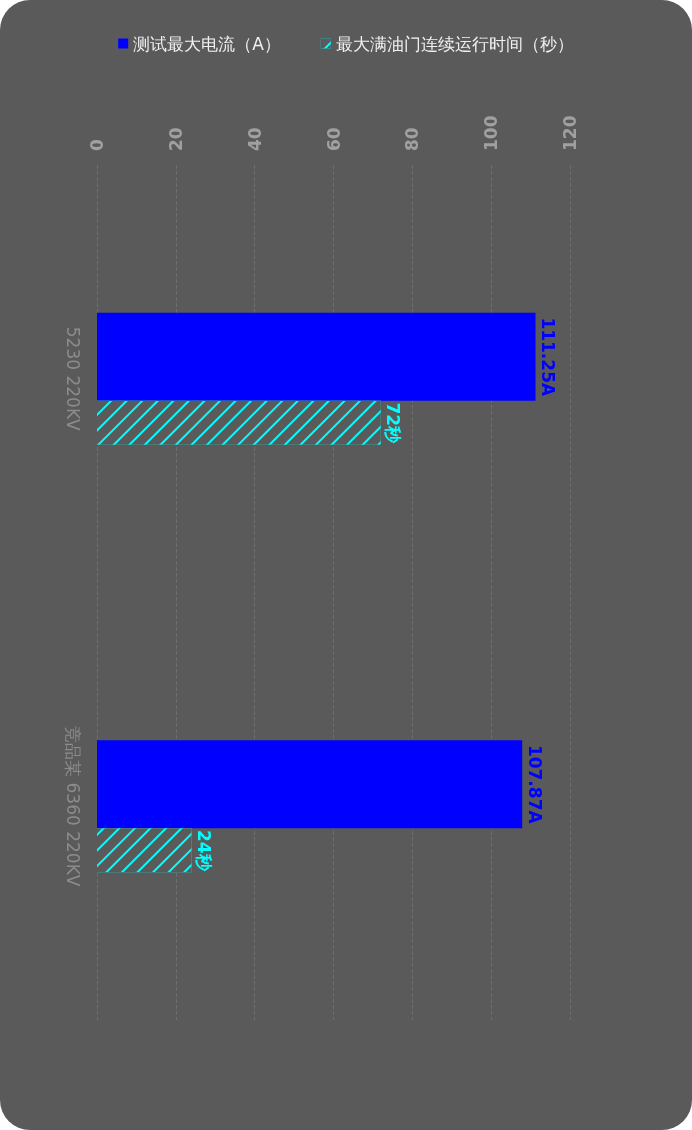  I want to click on x-tick-label: 40, so click(254, 139).